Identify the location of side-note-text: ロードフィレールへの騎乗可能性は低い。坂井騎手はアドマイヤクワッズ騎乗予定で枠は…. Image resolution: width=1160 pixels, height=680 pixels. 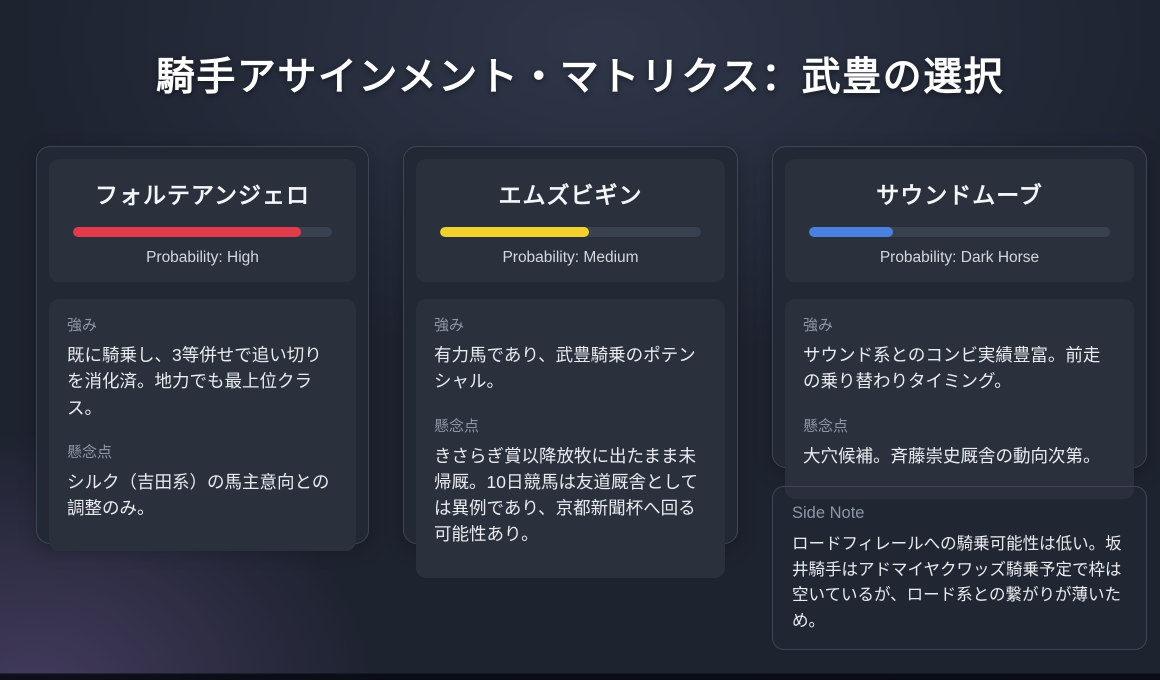
(957, 582).